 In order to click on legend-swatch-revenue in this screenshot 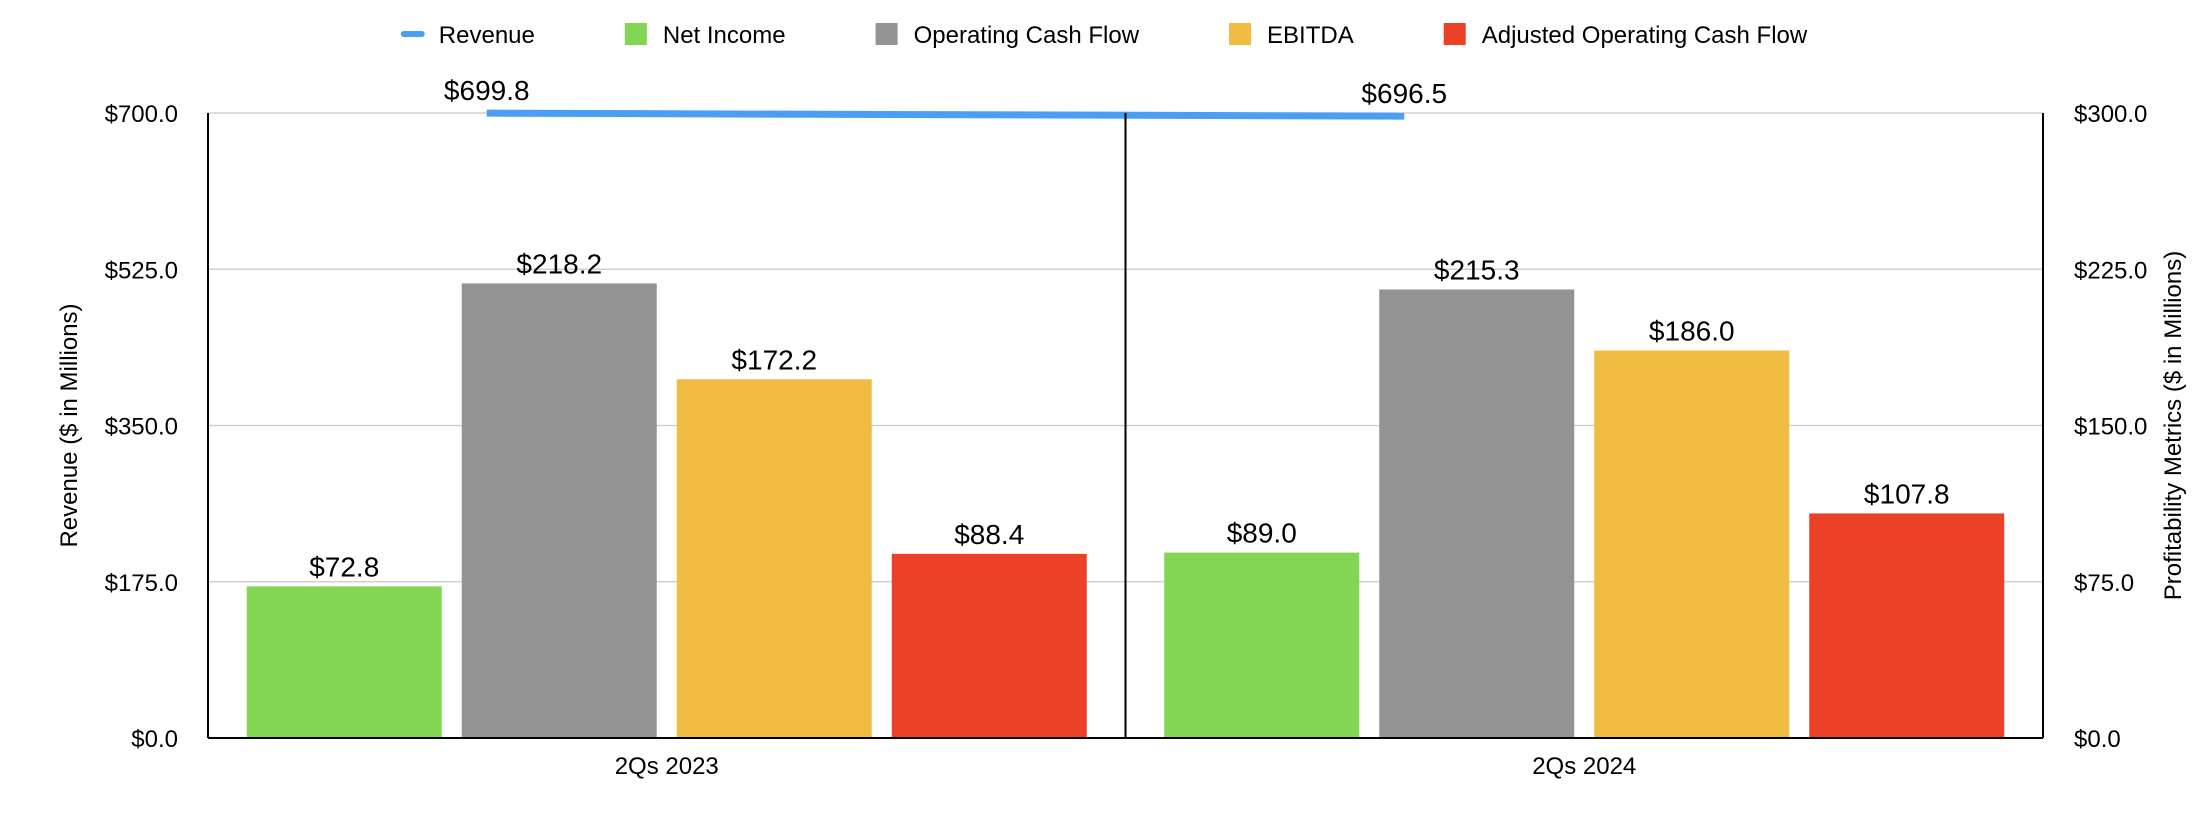, I will do `click(412, 34)`.